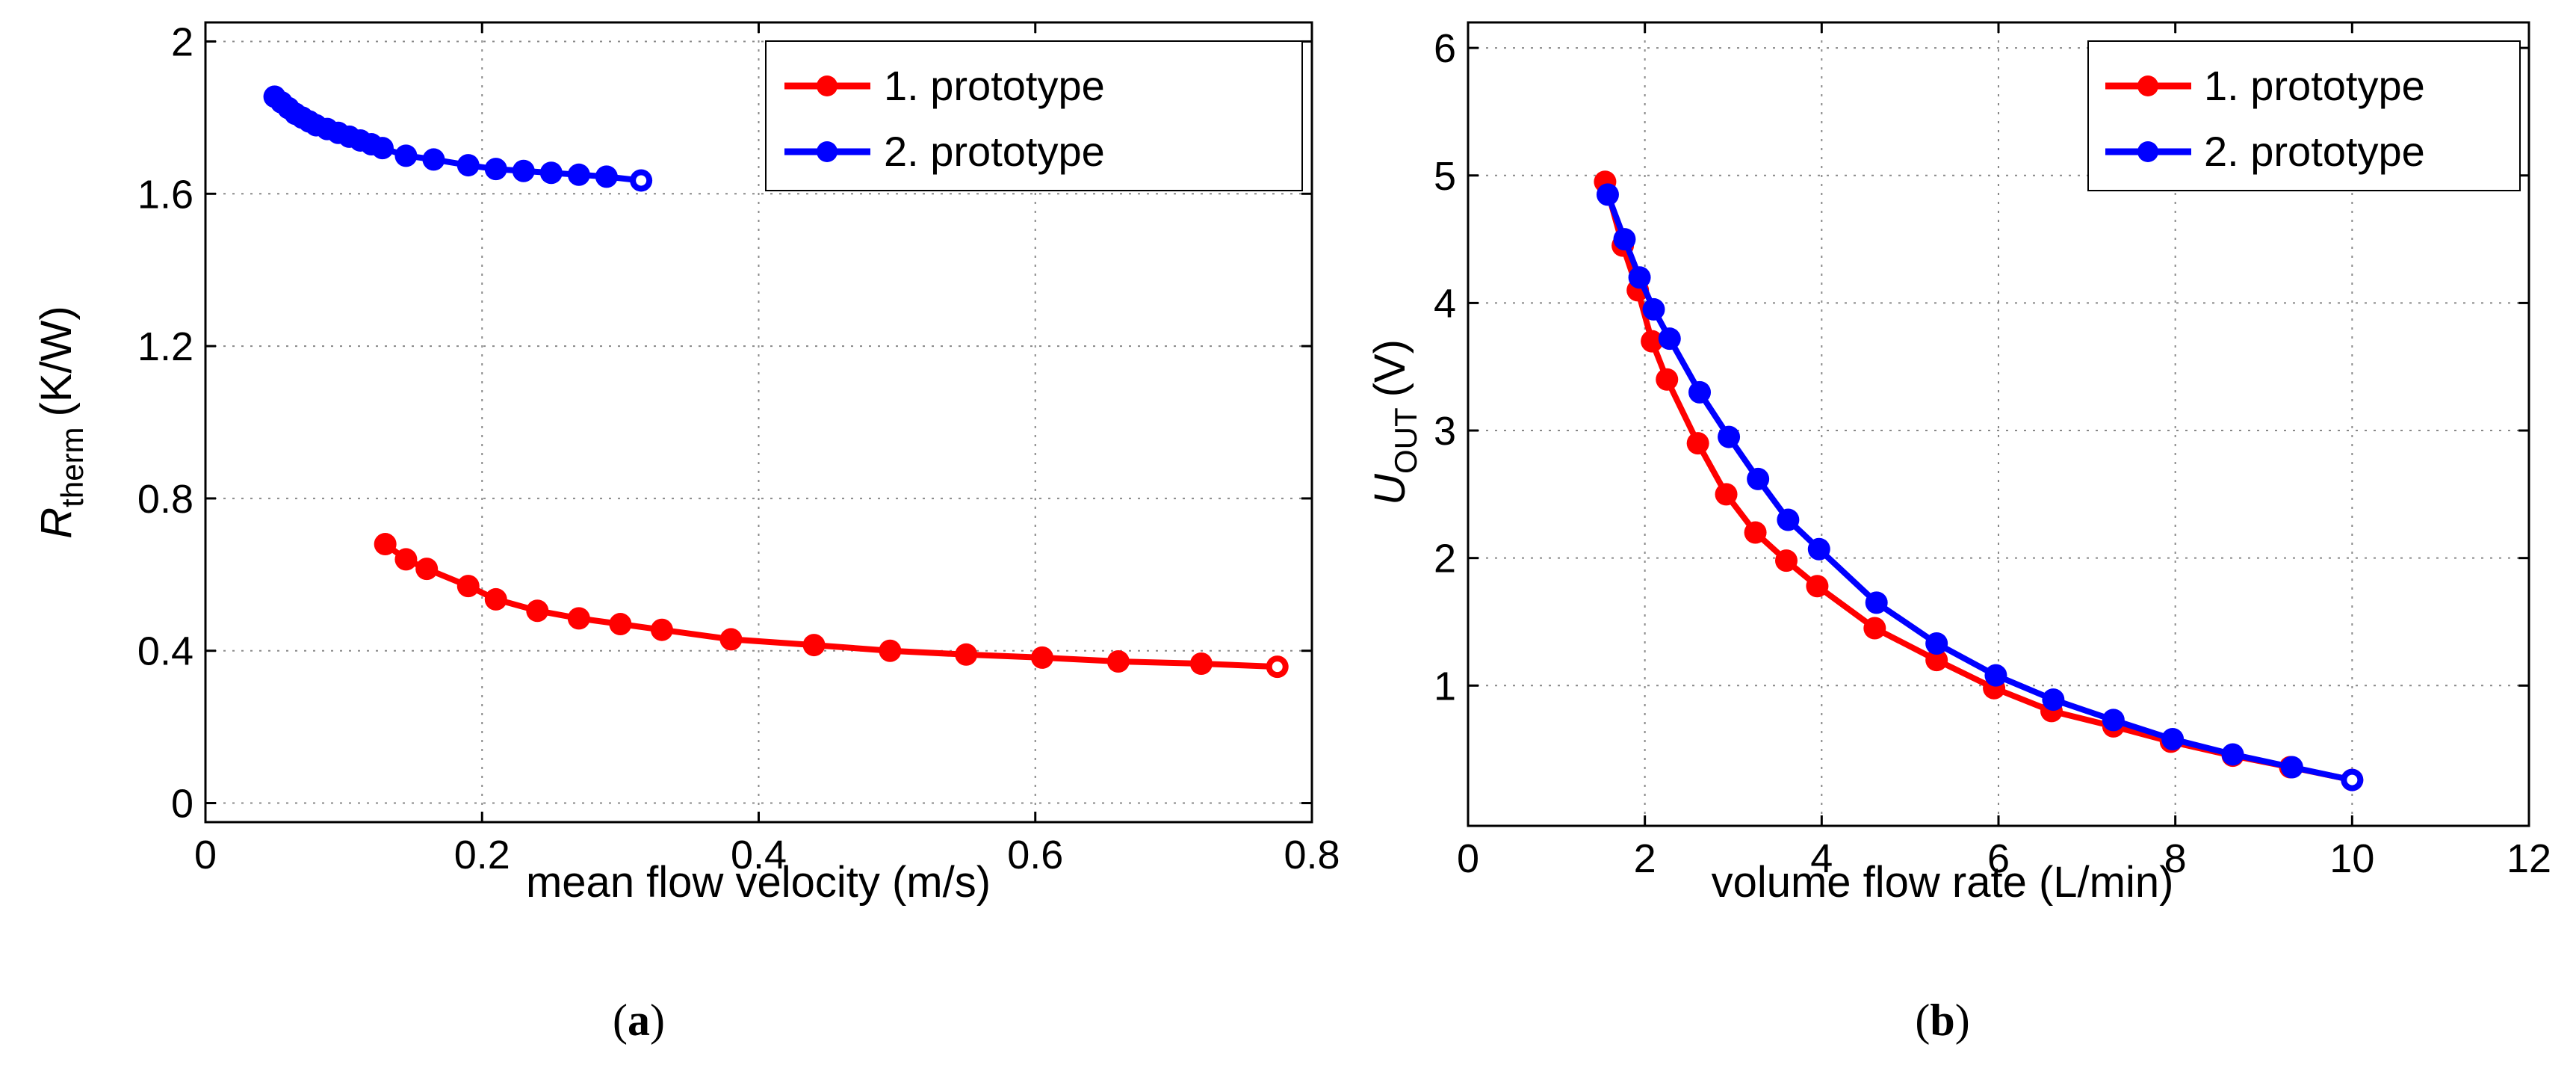  Describe the element at coordinates (994, 151) in the screenshot. I see `chart-a-legend-label-blue: 2. prototype` at that location.